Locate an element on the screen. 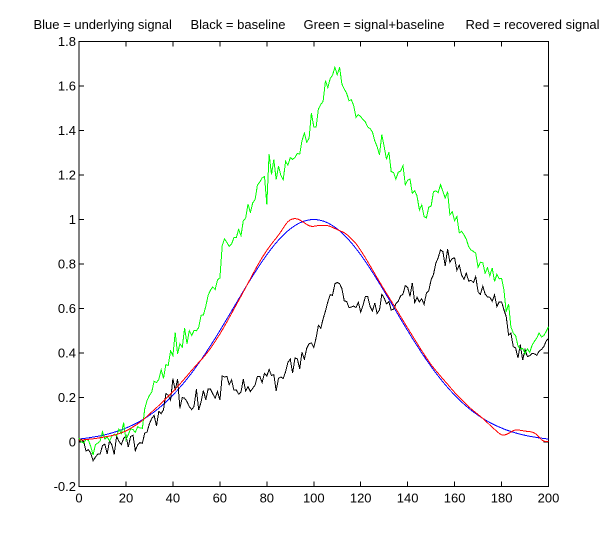  svg-text: 1.4 is located at coordinates (67, 130).